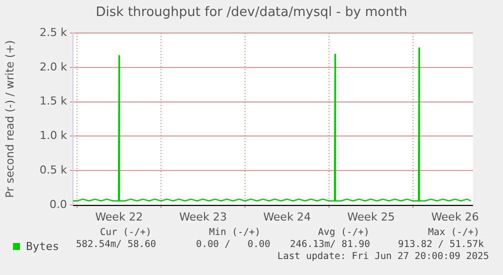 This screenshot has height=275, width=503. What do you see at coordinates (383, 256) in the screenshot?
I see `text: Last update: Fri Jun 27 20:00:09 2025` at bounding box center [383, 256].